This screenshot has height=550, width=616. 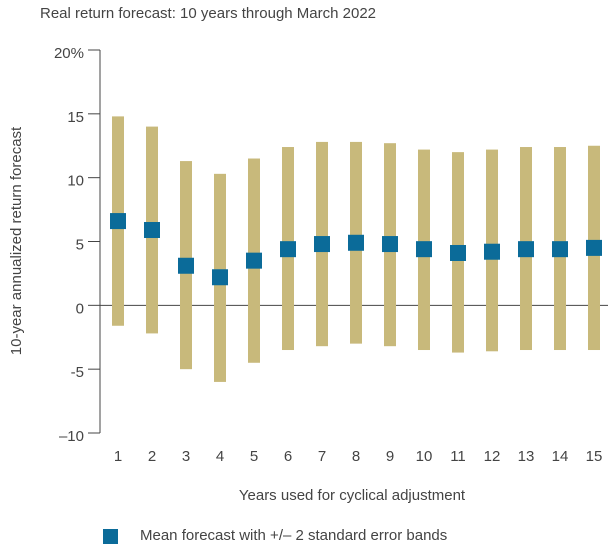 I want to click on x-tick-label: 5, so click(x=254, y=456).